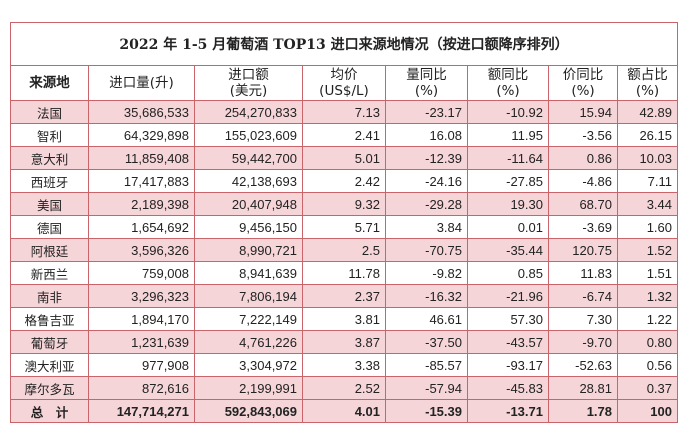 This screenshot has height=441, width=687. Describe the element at coordinates (248, 411) in the screenshot. I see `total-value: 592,843,069` at that location.